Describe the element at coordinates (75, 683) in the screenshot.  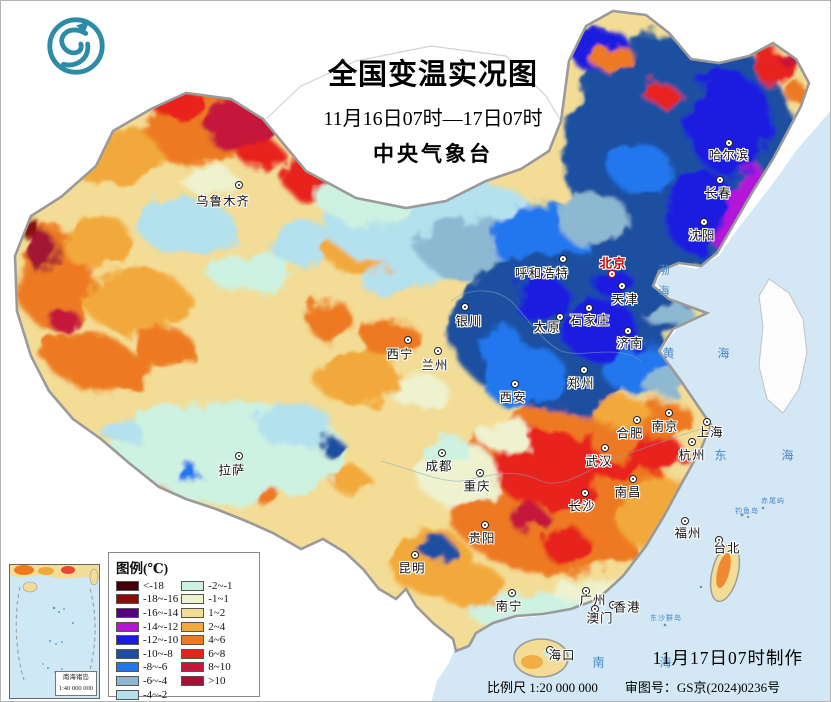
I see `inset-label-box: 南海诸岛 1:40 000 000` at that location.